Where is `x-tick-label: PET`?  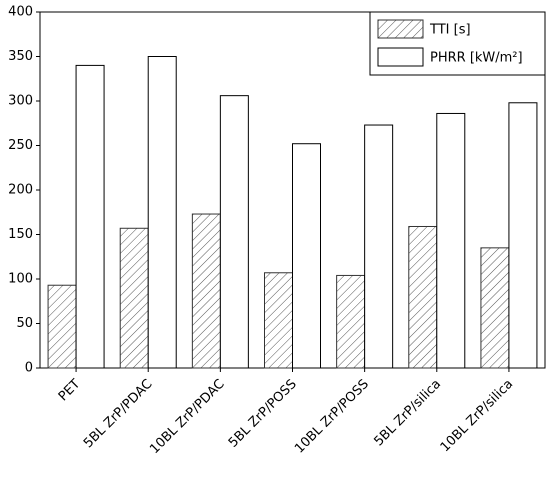 x-tick-label: PET is located at coordinates (70, 391).